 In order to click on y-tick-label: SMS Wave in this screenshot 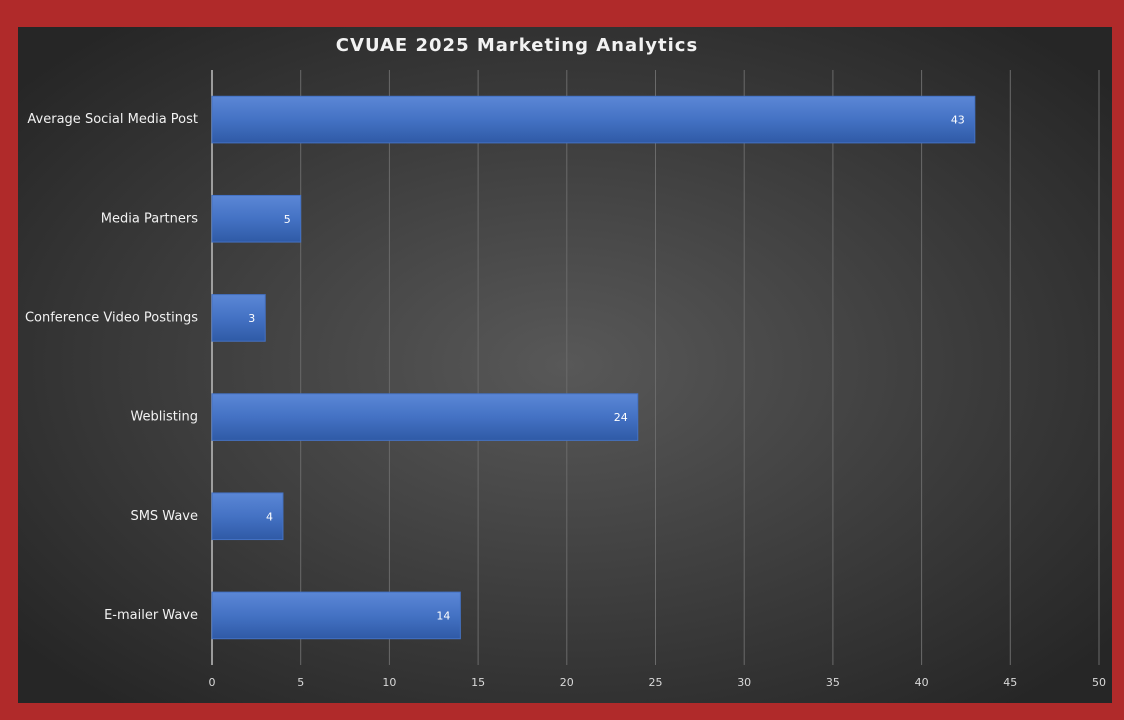, I will do `click(164, 516)`.